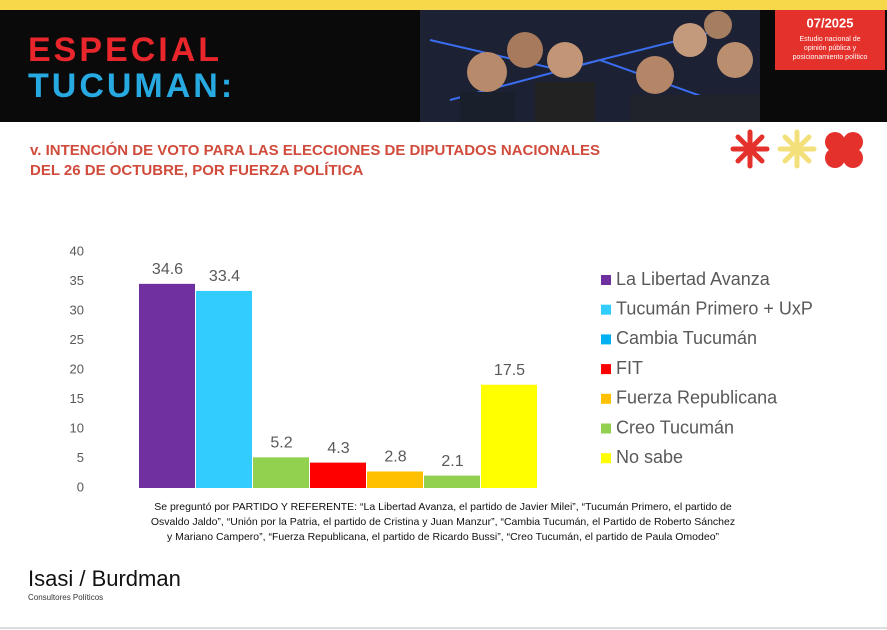 This screenshot has height=630, width=887. Describe the element at coordinates (77, 398) in the screenshot. I see `y-tick-label: 15` at that location.